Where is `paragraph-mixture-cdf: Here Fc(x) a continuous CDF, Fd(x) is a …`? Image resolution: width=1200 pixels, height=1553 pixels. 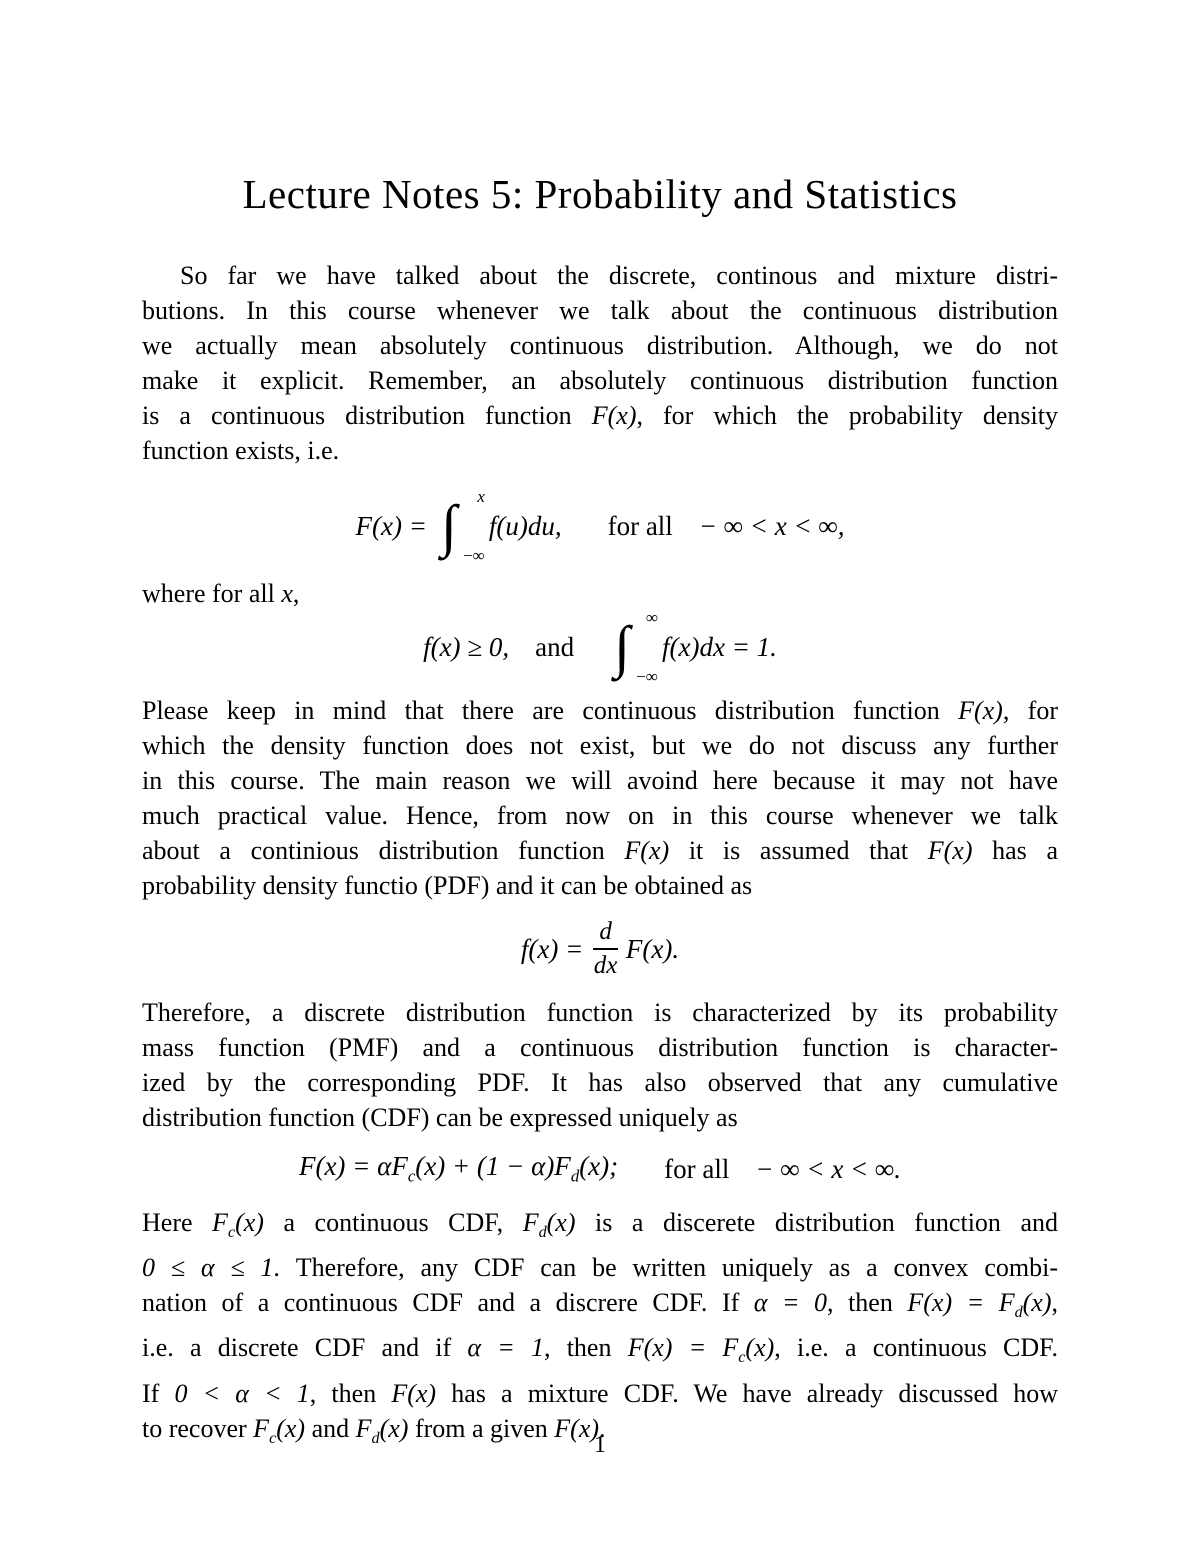
paragraph-mixture-cdf: Here Fc(x) a continuous CDF, Fd(x) is a … is located at coordinates (600, 1330).